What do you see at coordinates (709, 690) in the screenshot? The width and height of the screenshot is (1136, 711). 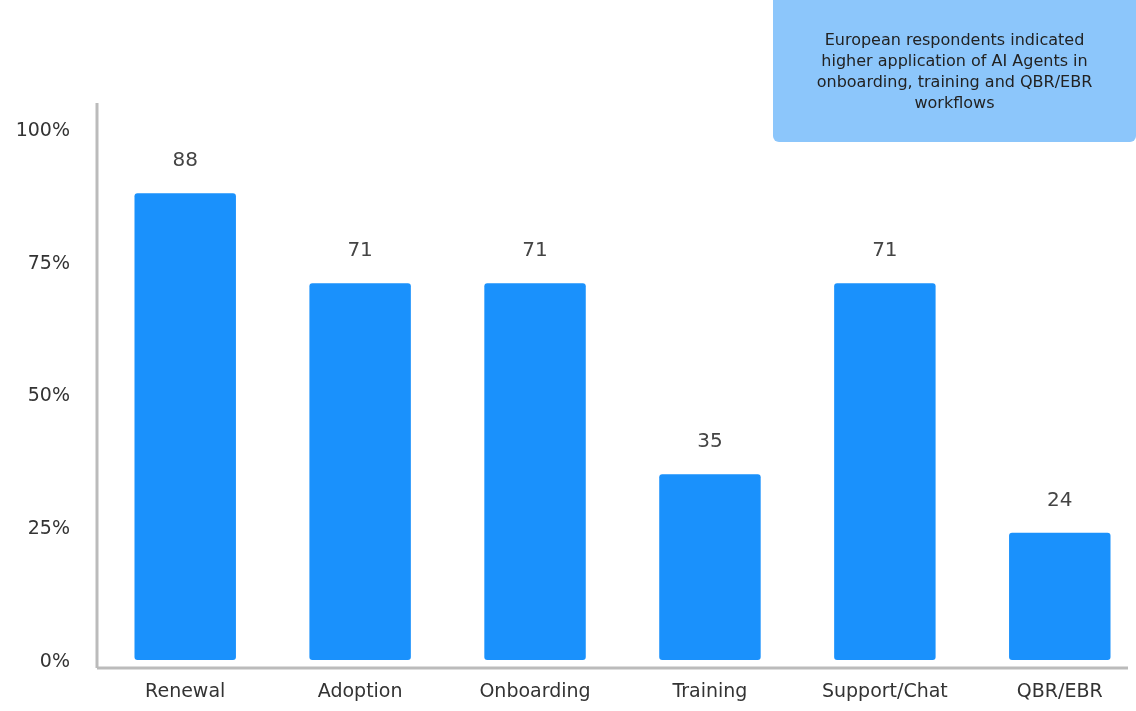 I see `x-tick-label: Training` at bounding box center [709, 690].